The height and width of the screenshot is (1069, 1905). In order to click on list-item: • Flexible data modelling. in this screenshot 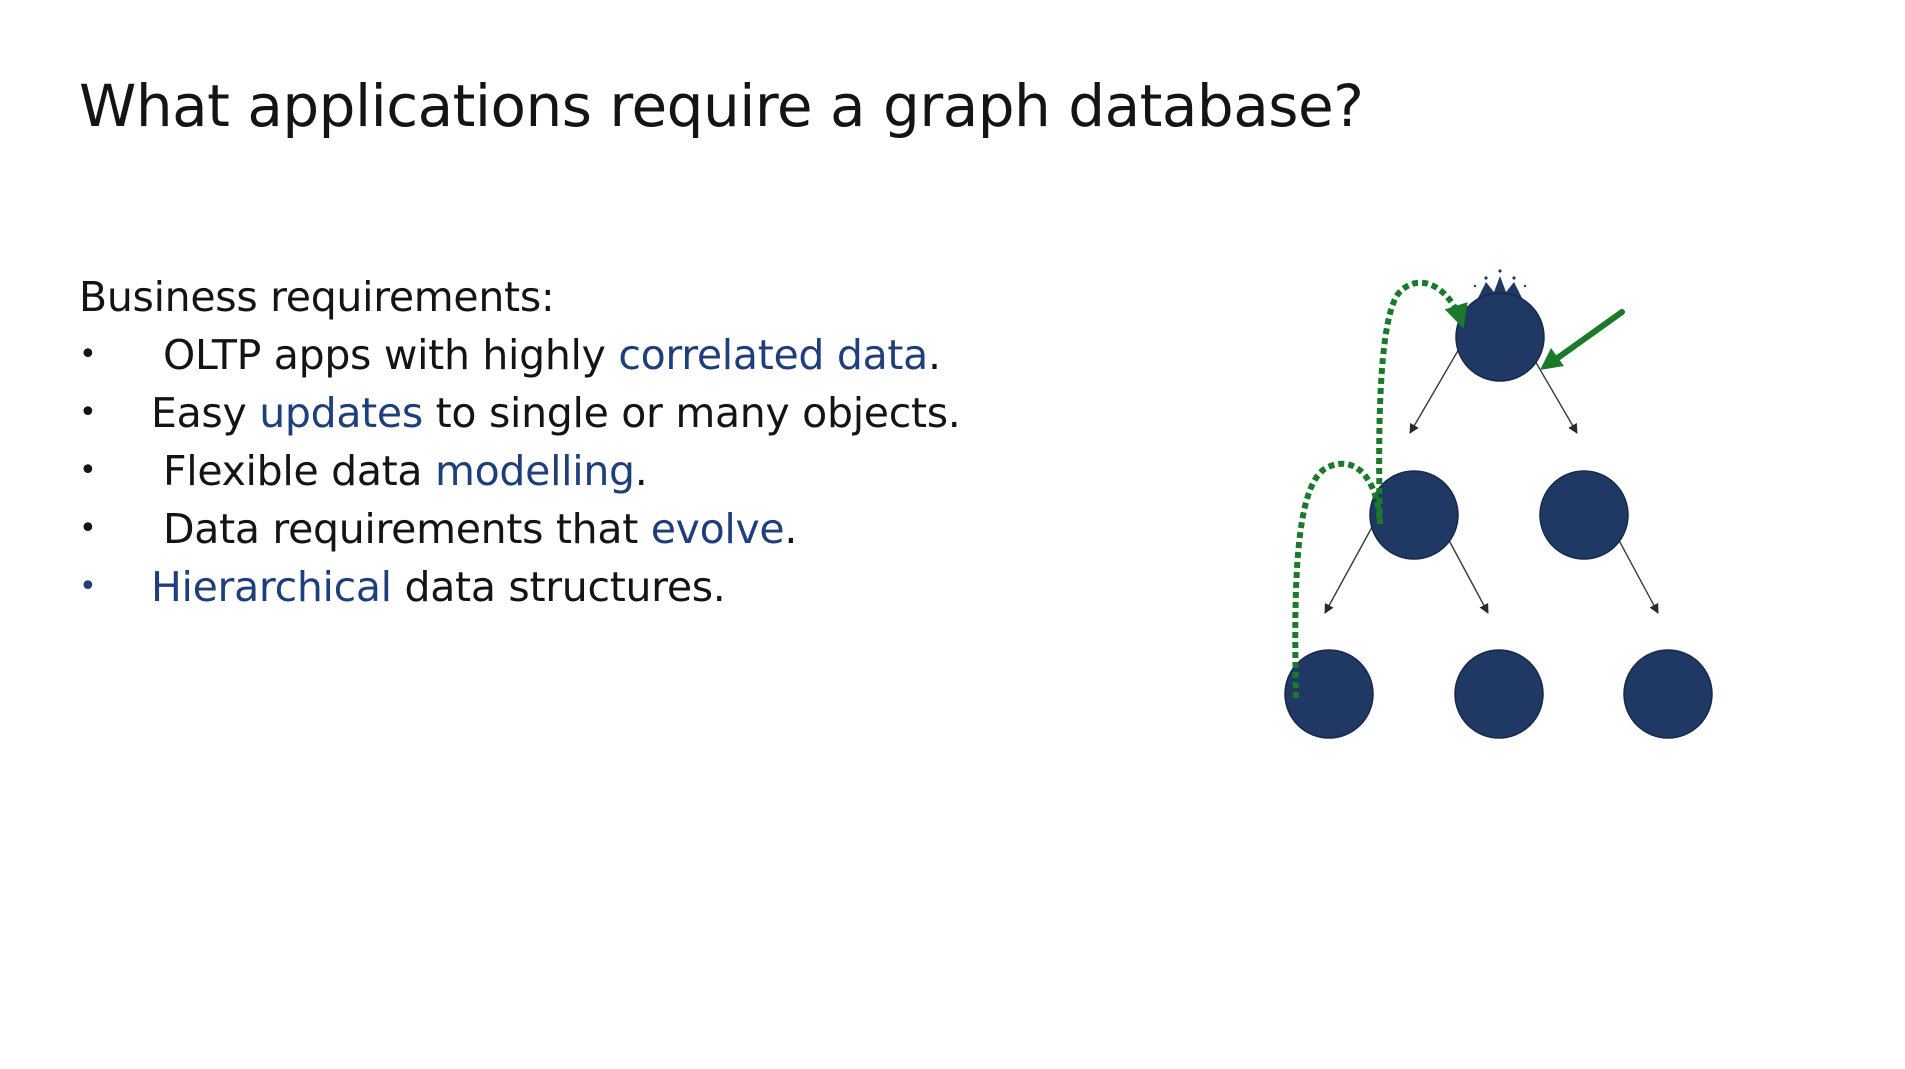, I will do `click(520, 471)`.